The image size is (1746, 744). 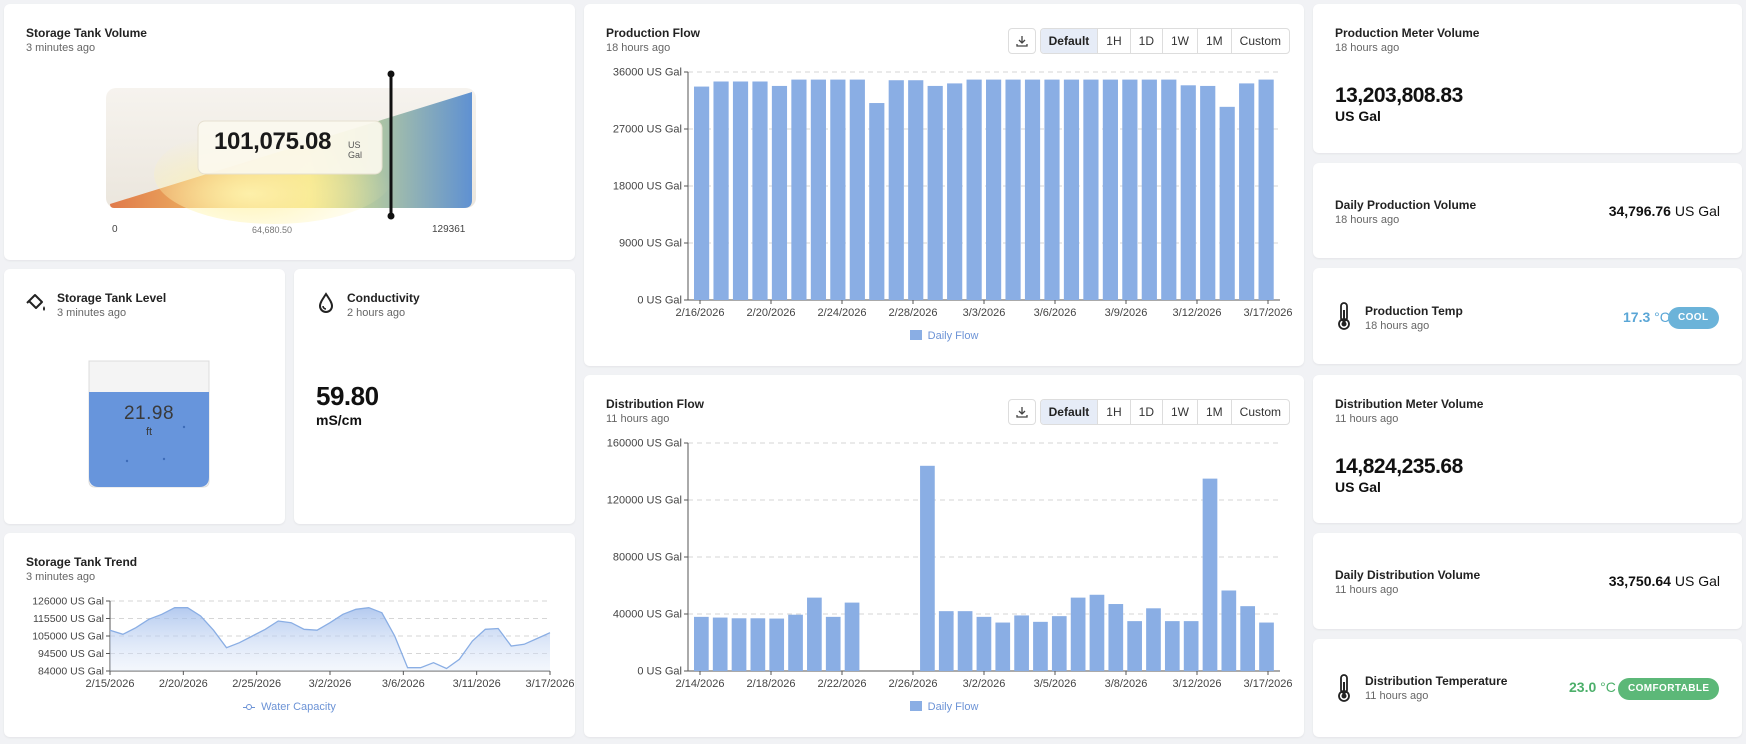 I want to click on prod-temp-value: 17.3 °C, so click(x=1646, y=317).